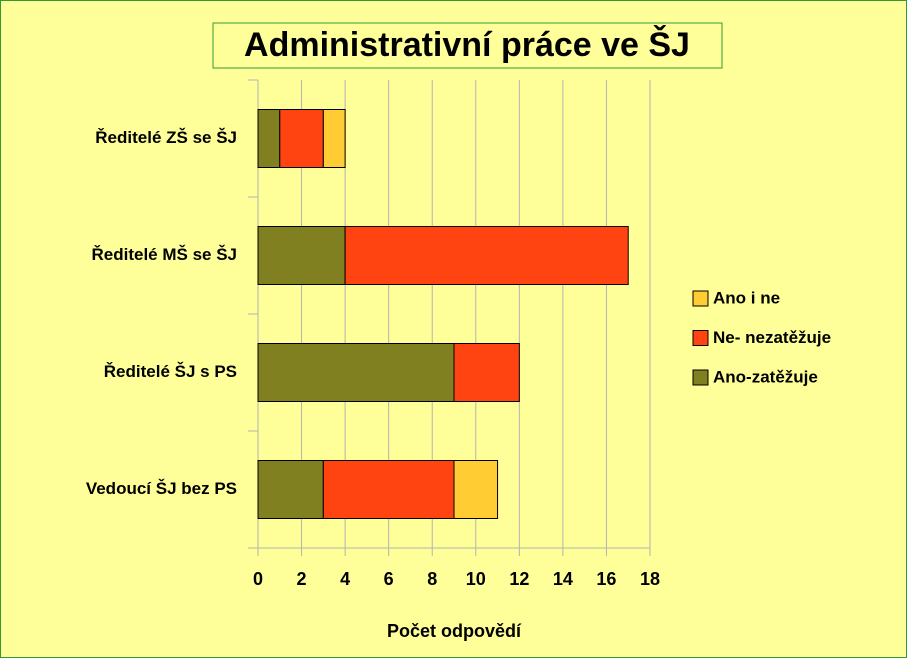  I want to click on x-axis-label: Počet odpovědí, so click(454, 631).